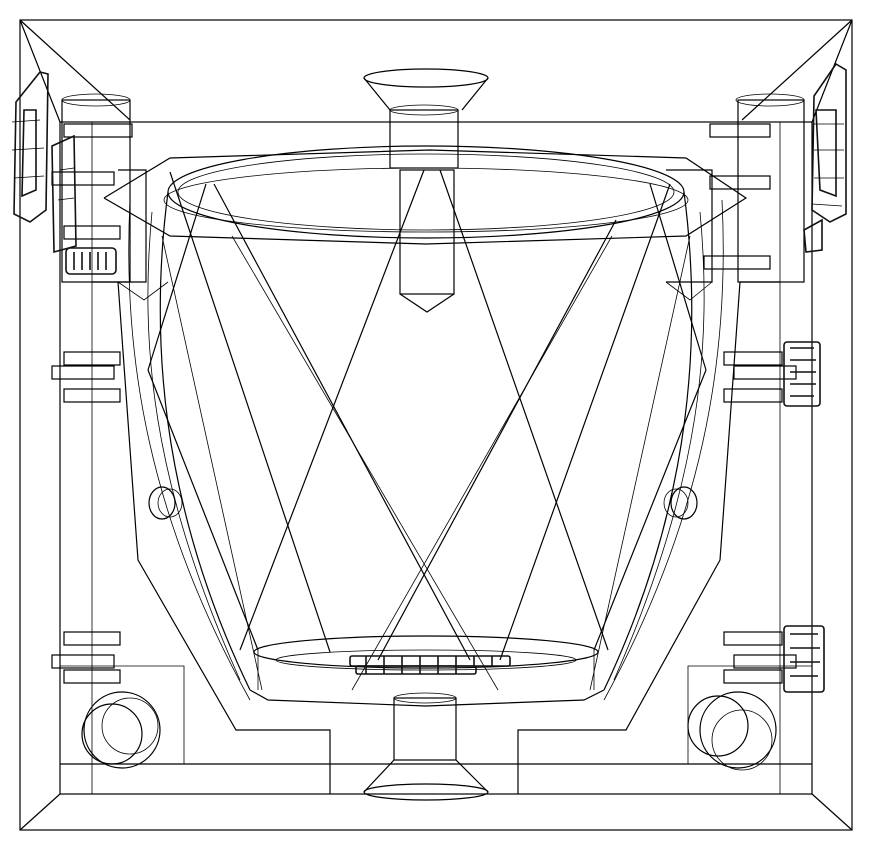 The width and height of the screenshot is (873, 868). What do you see at coordinates (802, 374) in the screenshot?
I see `clamp-mid-right` at bounding box center [802, 374].